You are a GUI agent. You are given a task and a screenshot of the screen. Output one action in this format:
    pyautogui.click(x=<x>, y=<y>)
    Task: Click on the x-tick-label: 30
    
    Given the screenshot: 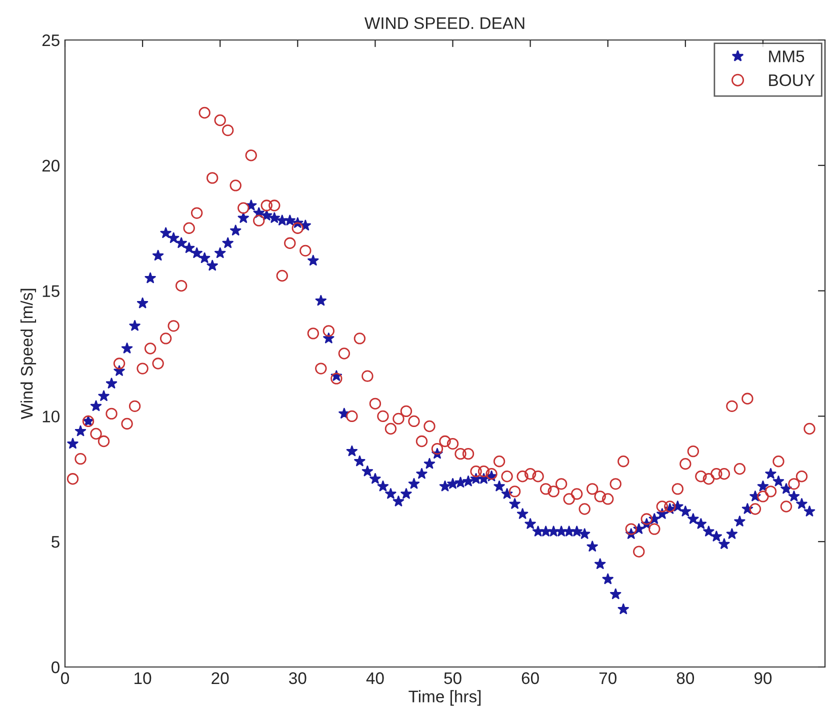 What is the action you would take?
    pyautogui.click(x=297, y=678)
    